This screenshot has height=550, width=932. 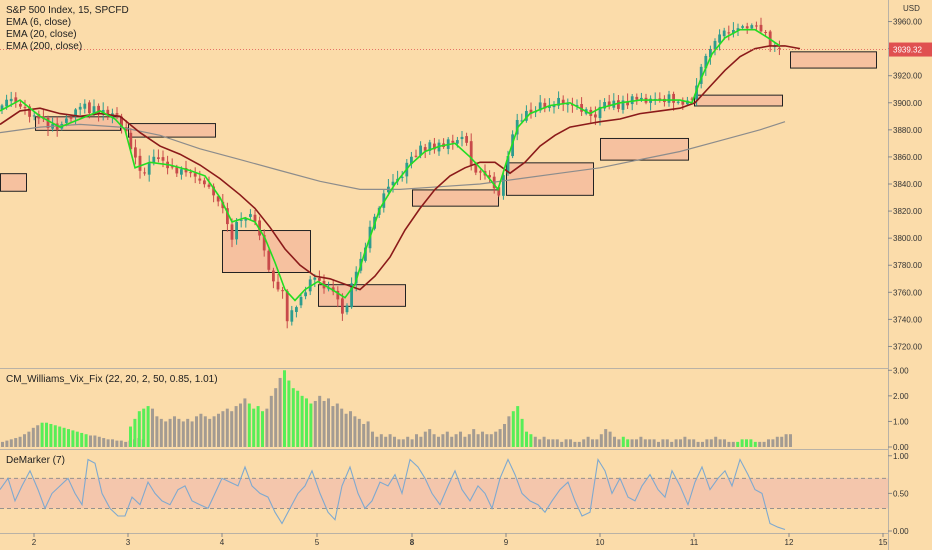 What do you see at coordinates (41, 34) in the screenshot?
I see `ema20-legend: EMA (20, close)` at bounding box center [41, 34].